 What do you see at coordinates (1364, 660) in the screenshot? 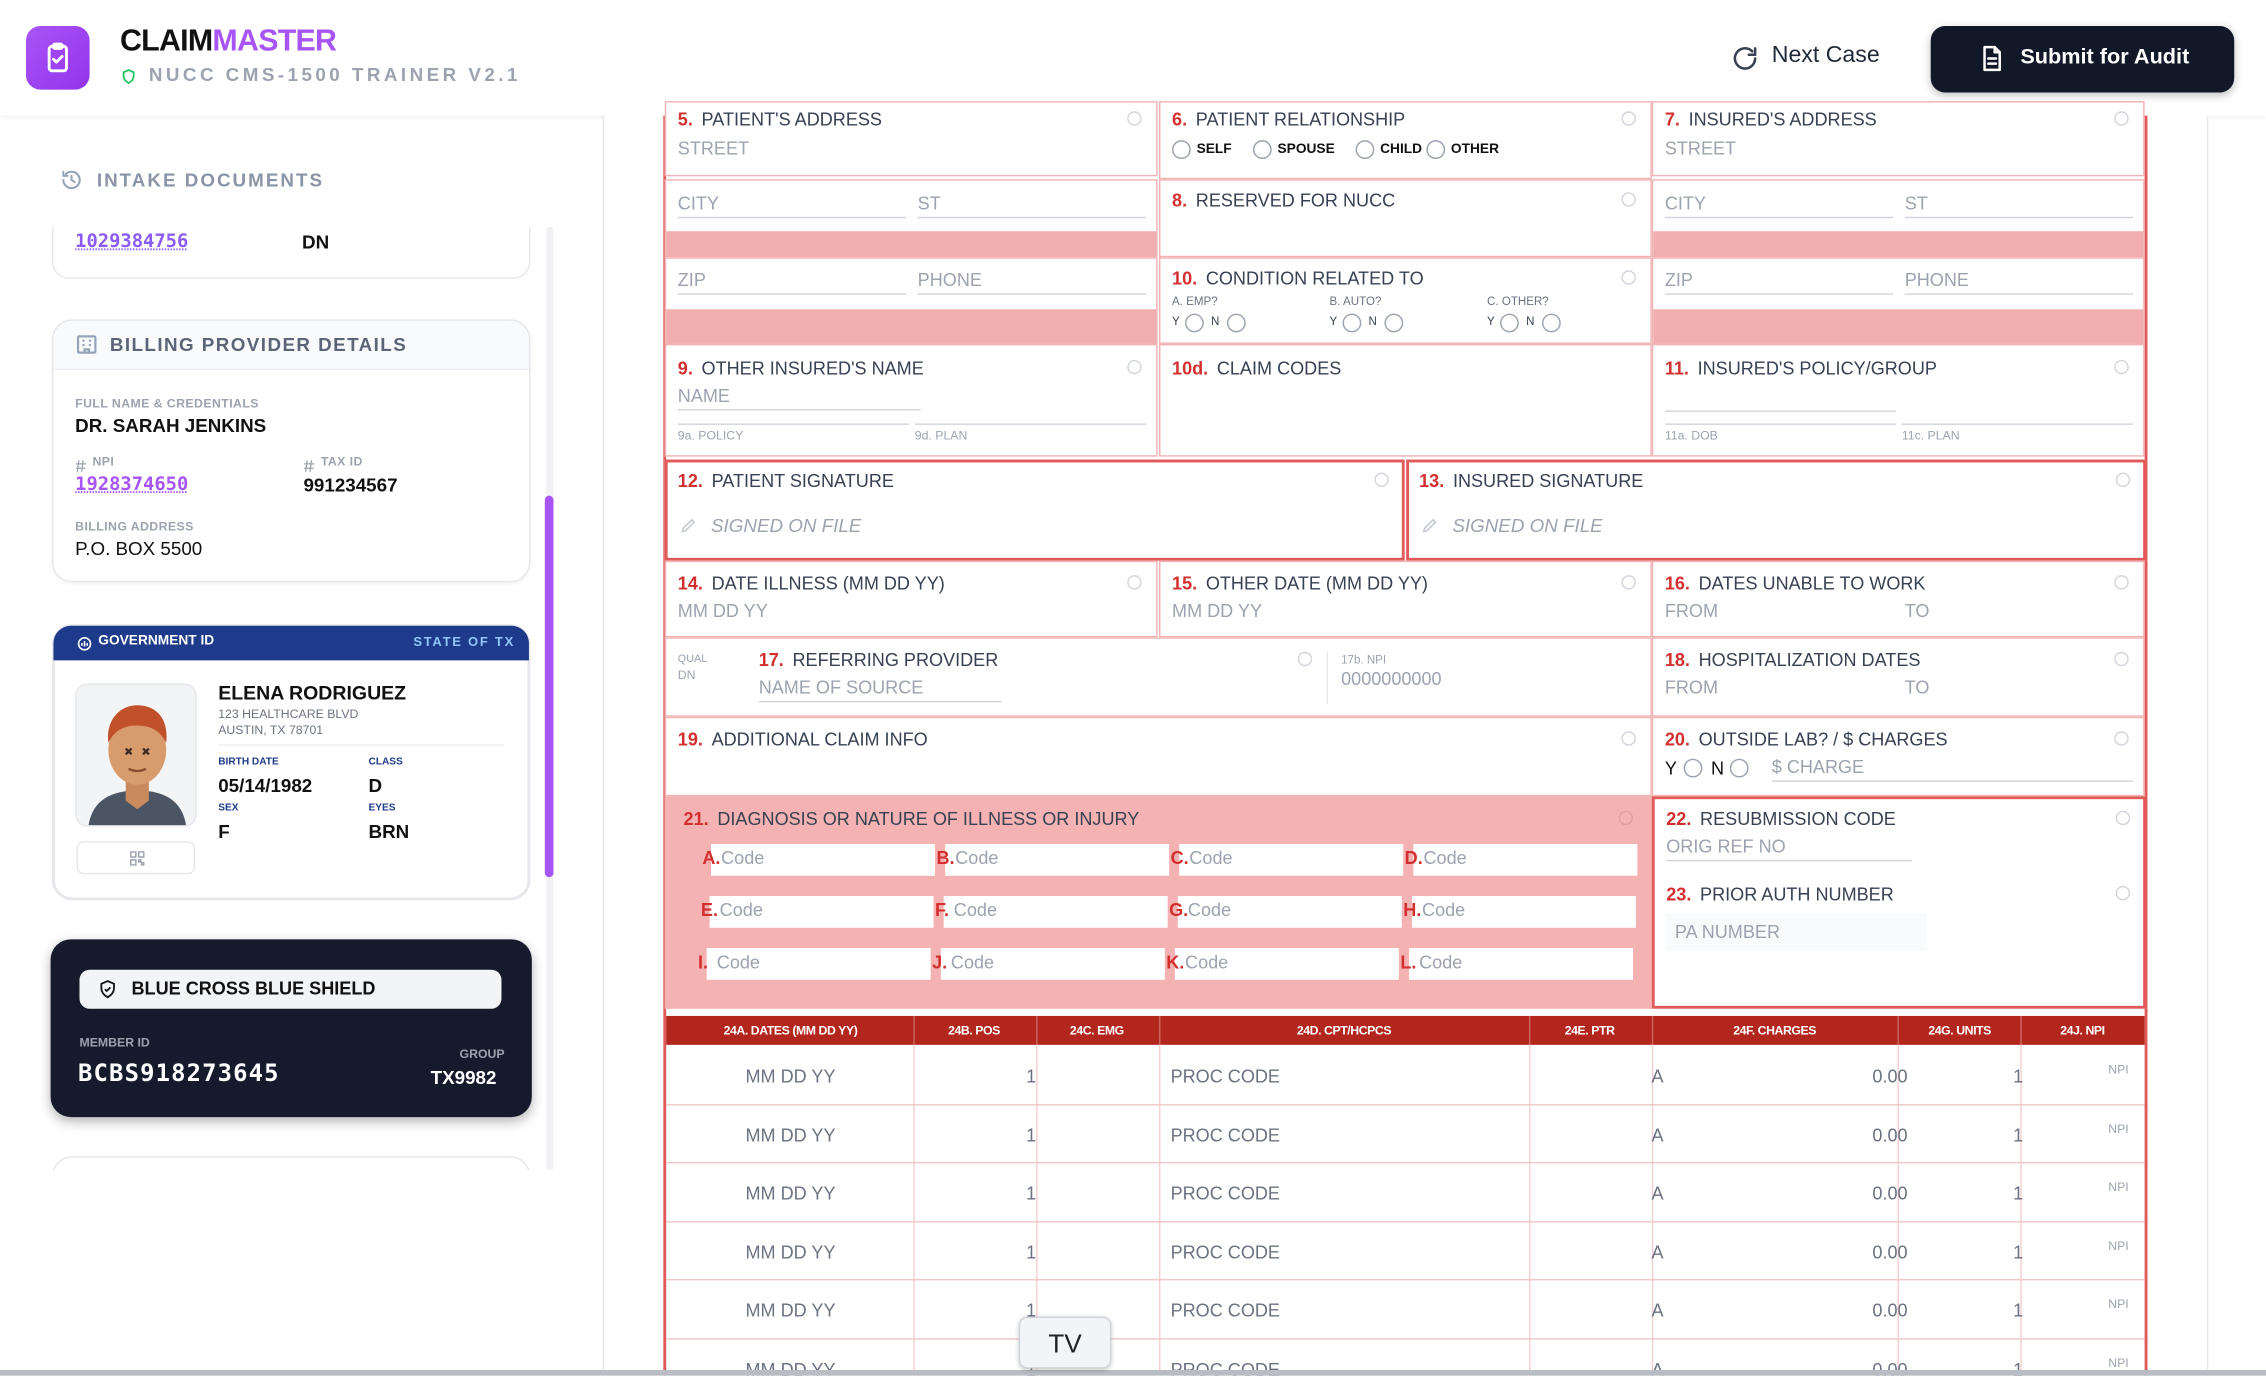
I see `npi-label: 17b. NPI` at bounding box center [1364, 660].